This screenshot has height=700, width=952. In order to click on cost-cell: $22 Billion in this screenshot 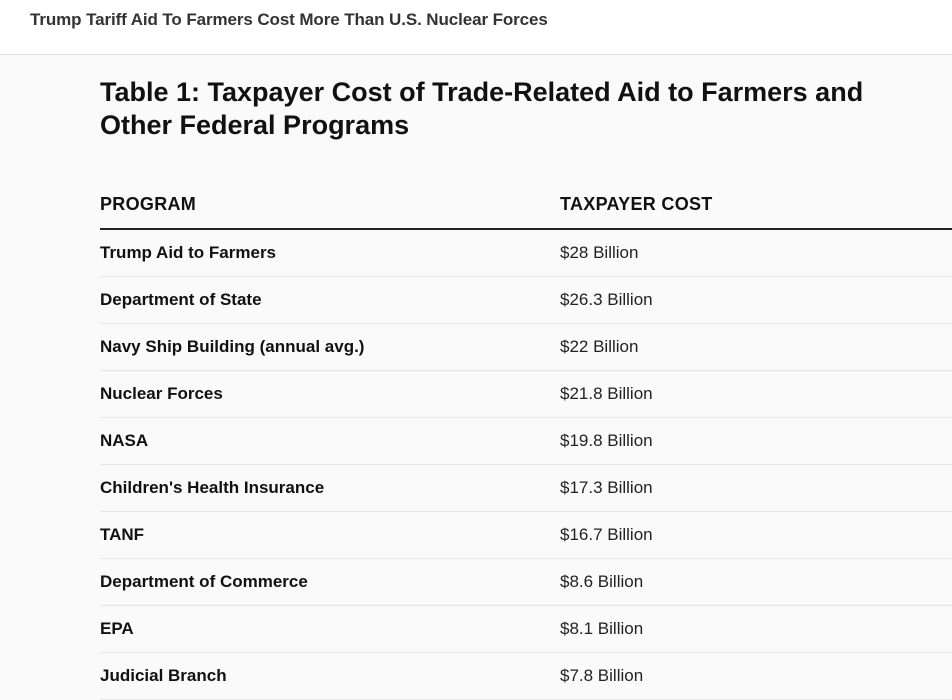, I will do `click(599, 346)`.